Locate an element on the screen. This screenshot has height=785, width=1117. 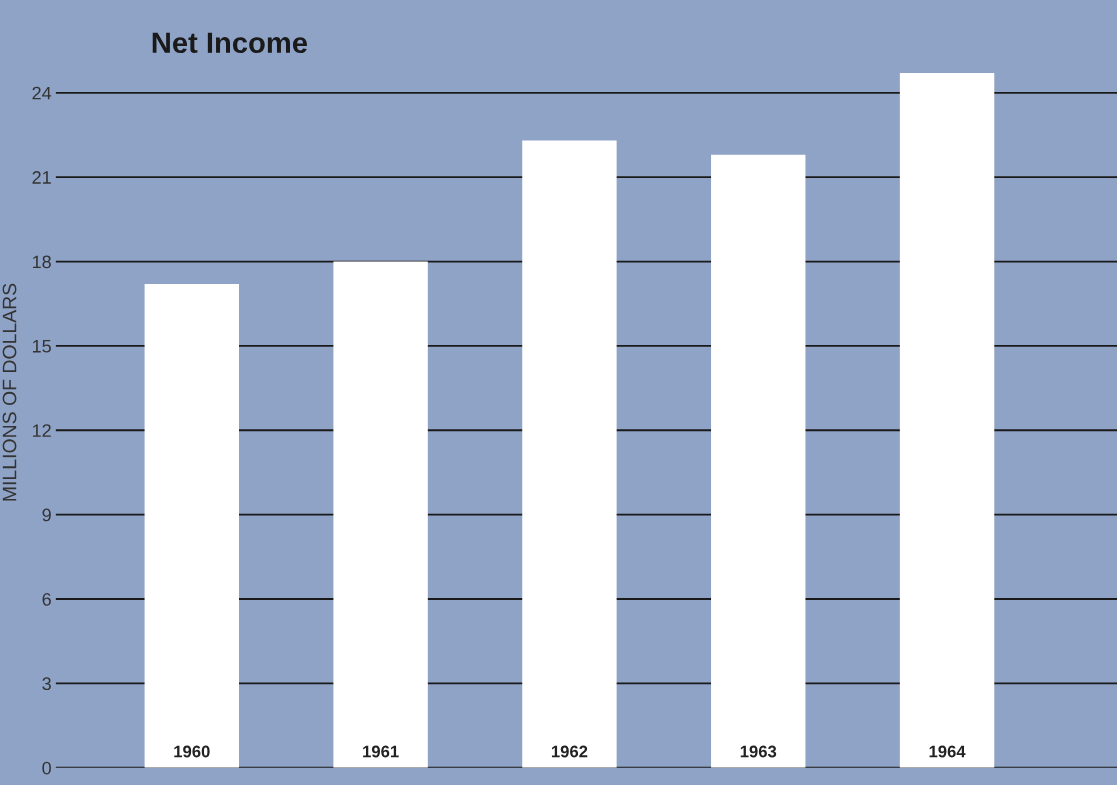
x-tick-label: 1964 is located at coordinates (947, 751).